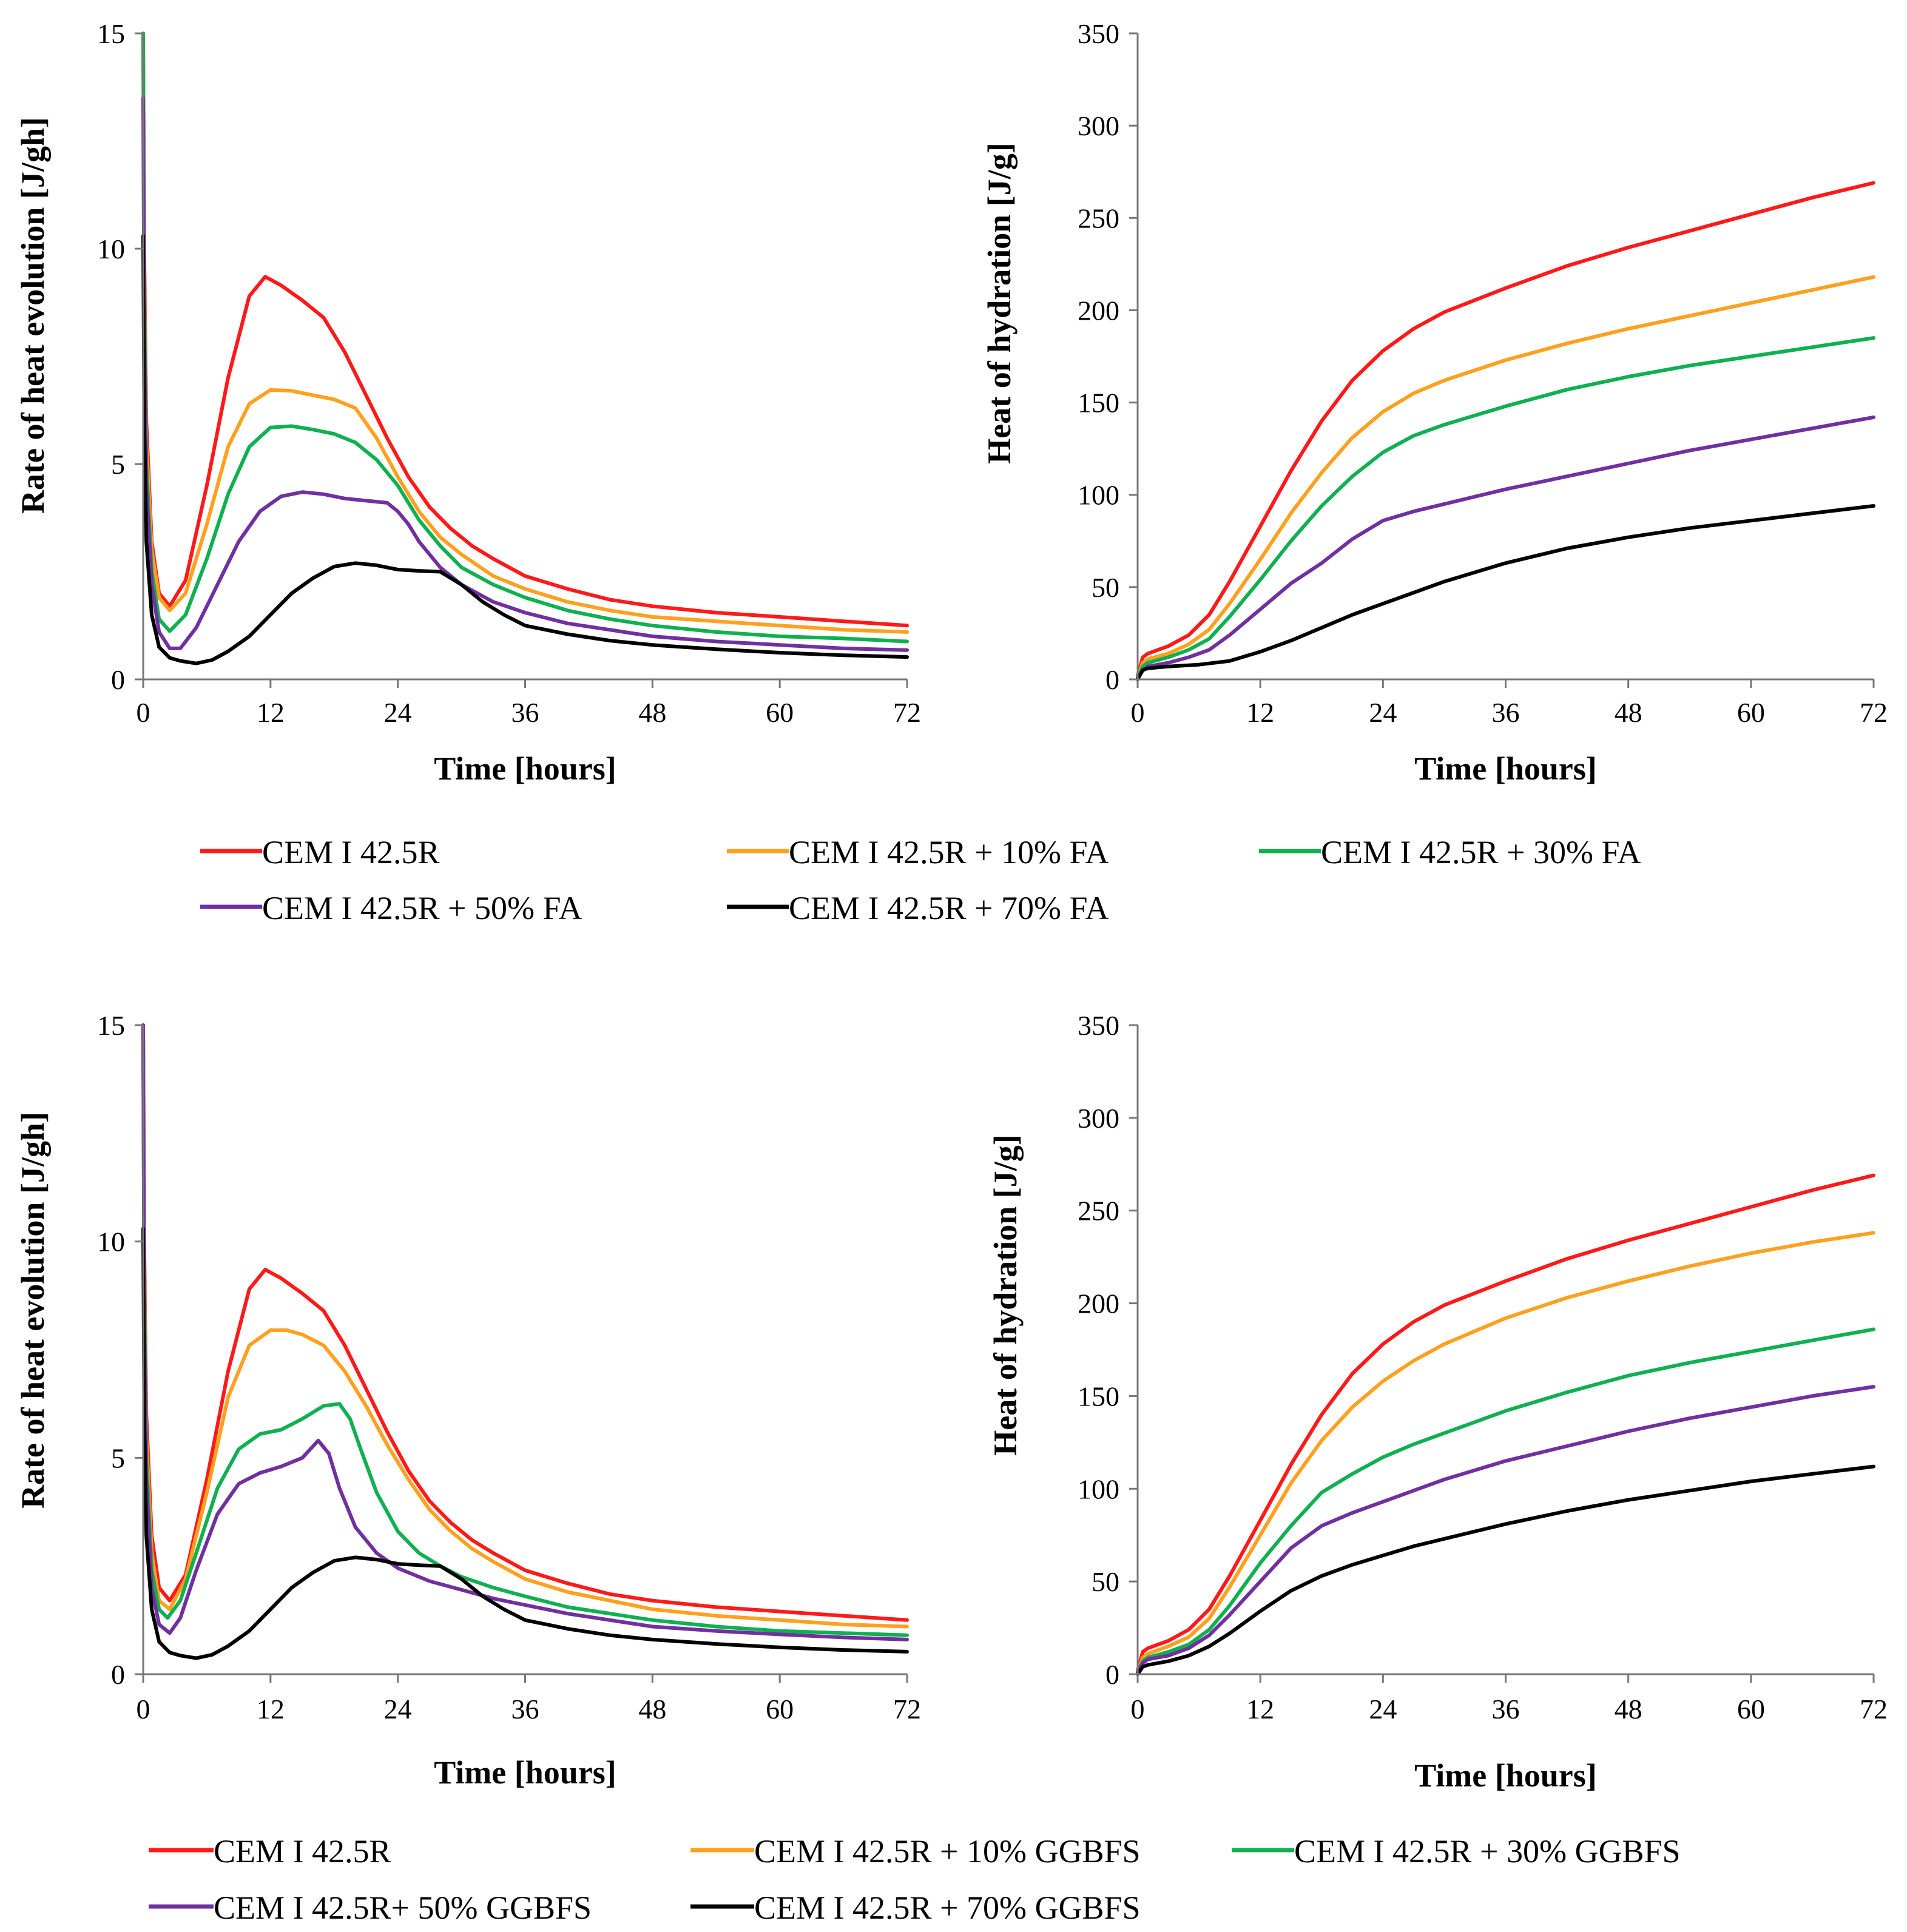  Describe the element at coordinates (1260, 1709) in the screenshot. I see `x-tick-label-ggbfs-heat-1: 12` at that location.